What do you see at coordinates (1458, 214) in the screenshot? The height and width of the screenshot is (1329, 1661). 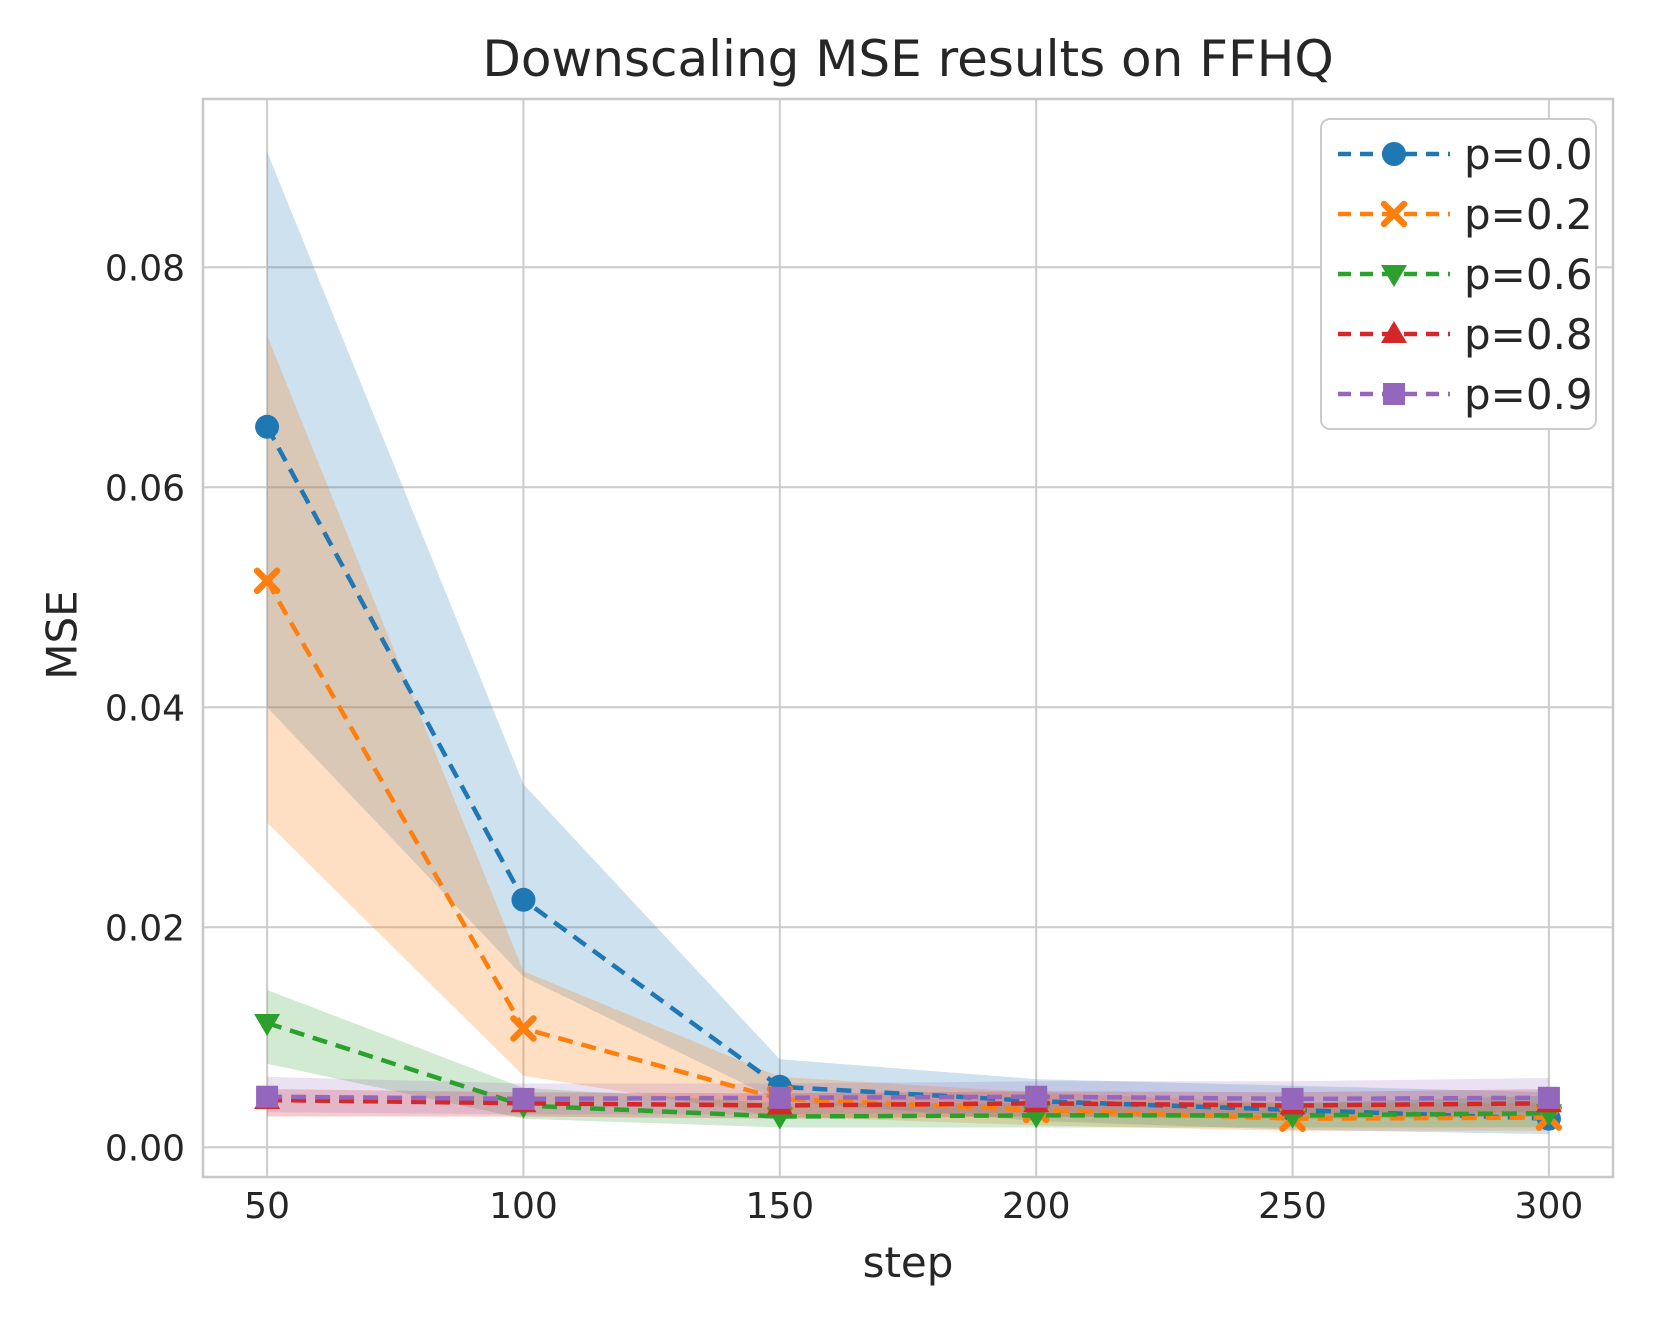 I see `legend-item-p=0.2: p=0.2` at bounding box center [1458, 214].